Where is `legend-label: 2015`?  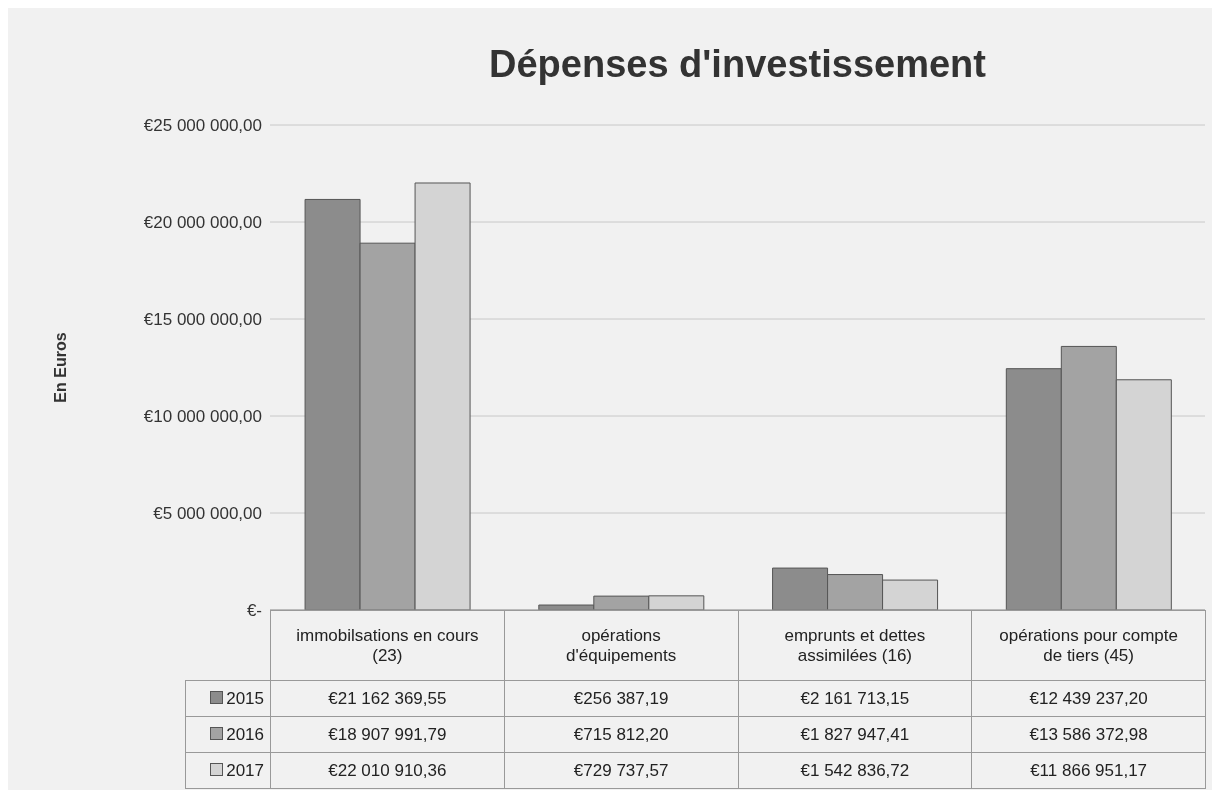 legend-label: 2015 is located at coordinates (228, 698).